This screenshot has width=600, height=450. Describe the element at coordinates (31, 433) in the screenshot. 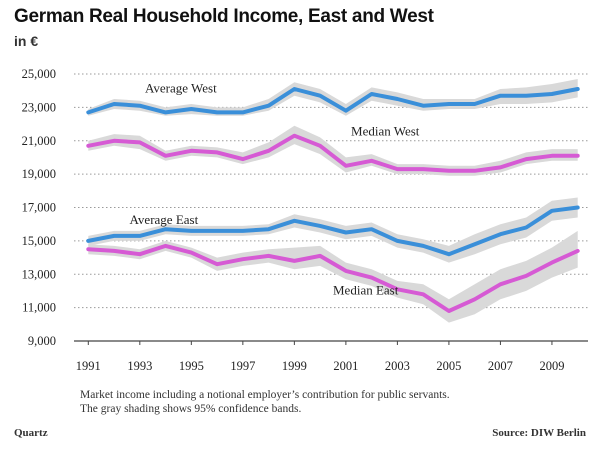

I see `brand-label: Quartz` at that location.